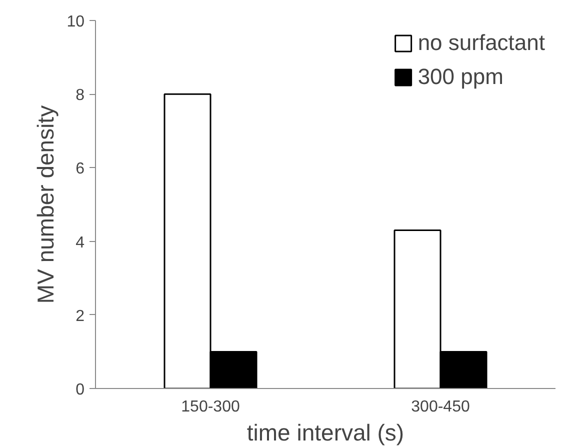 This screenshot has width=570, height=448. What do you see at coordinates (440, 407) in the screenshot?
I see `x-tick-label: 300-450` at bounding box center [440, 407].